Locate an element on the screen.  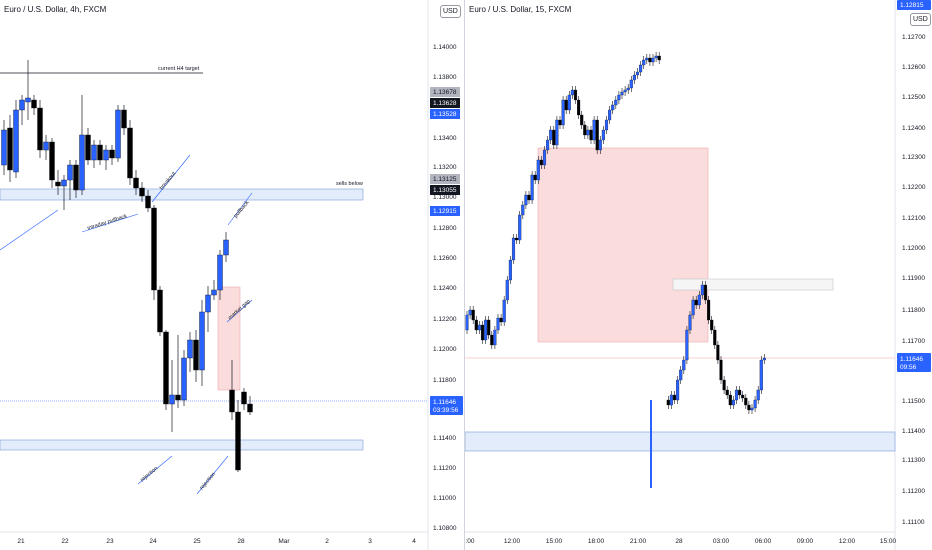
svg-text: rejection is located at coordinates (149, 475).